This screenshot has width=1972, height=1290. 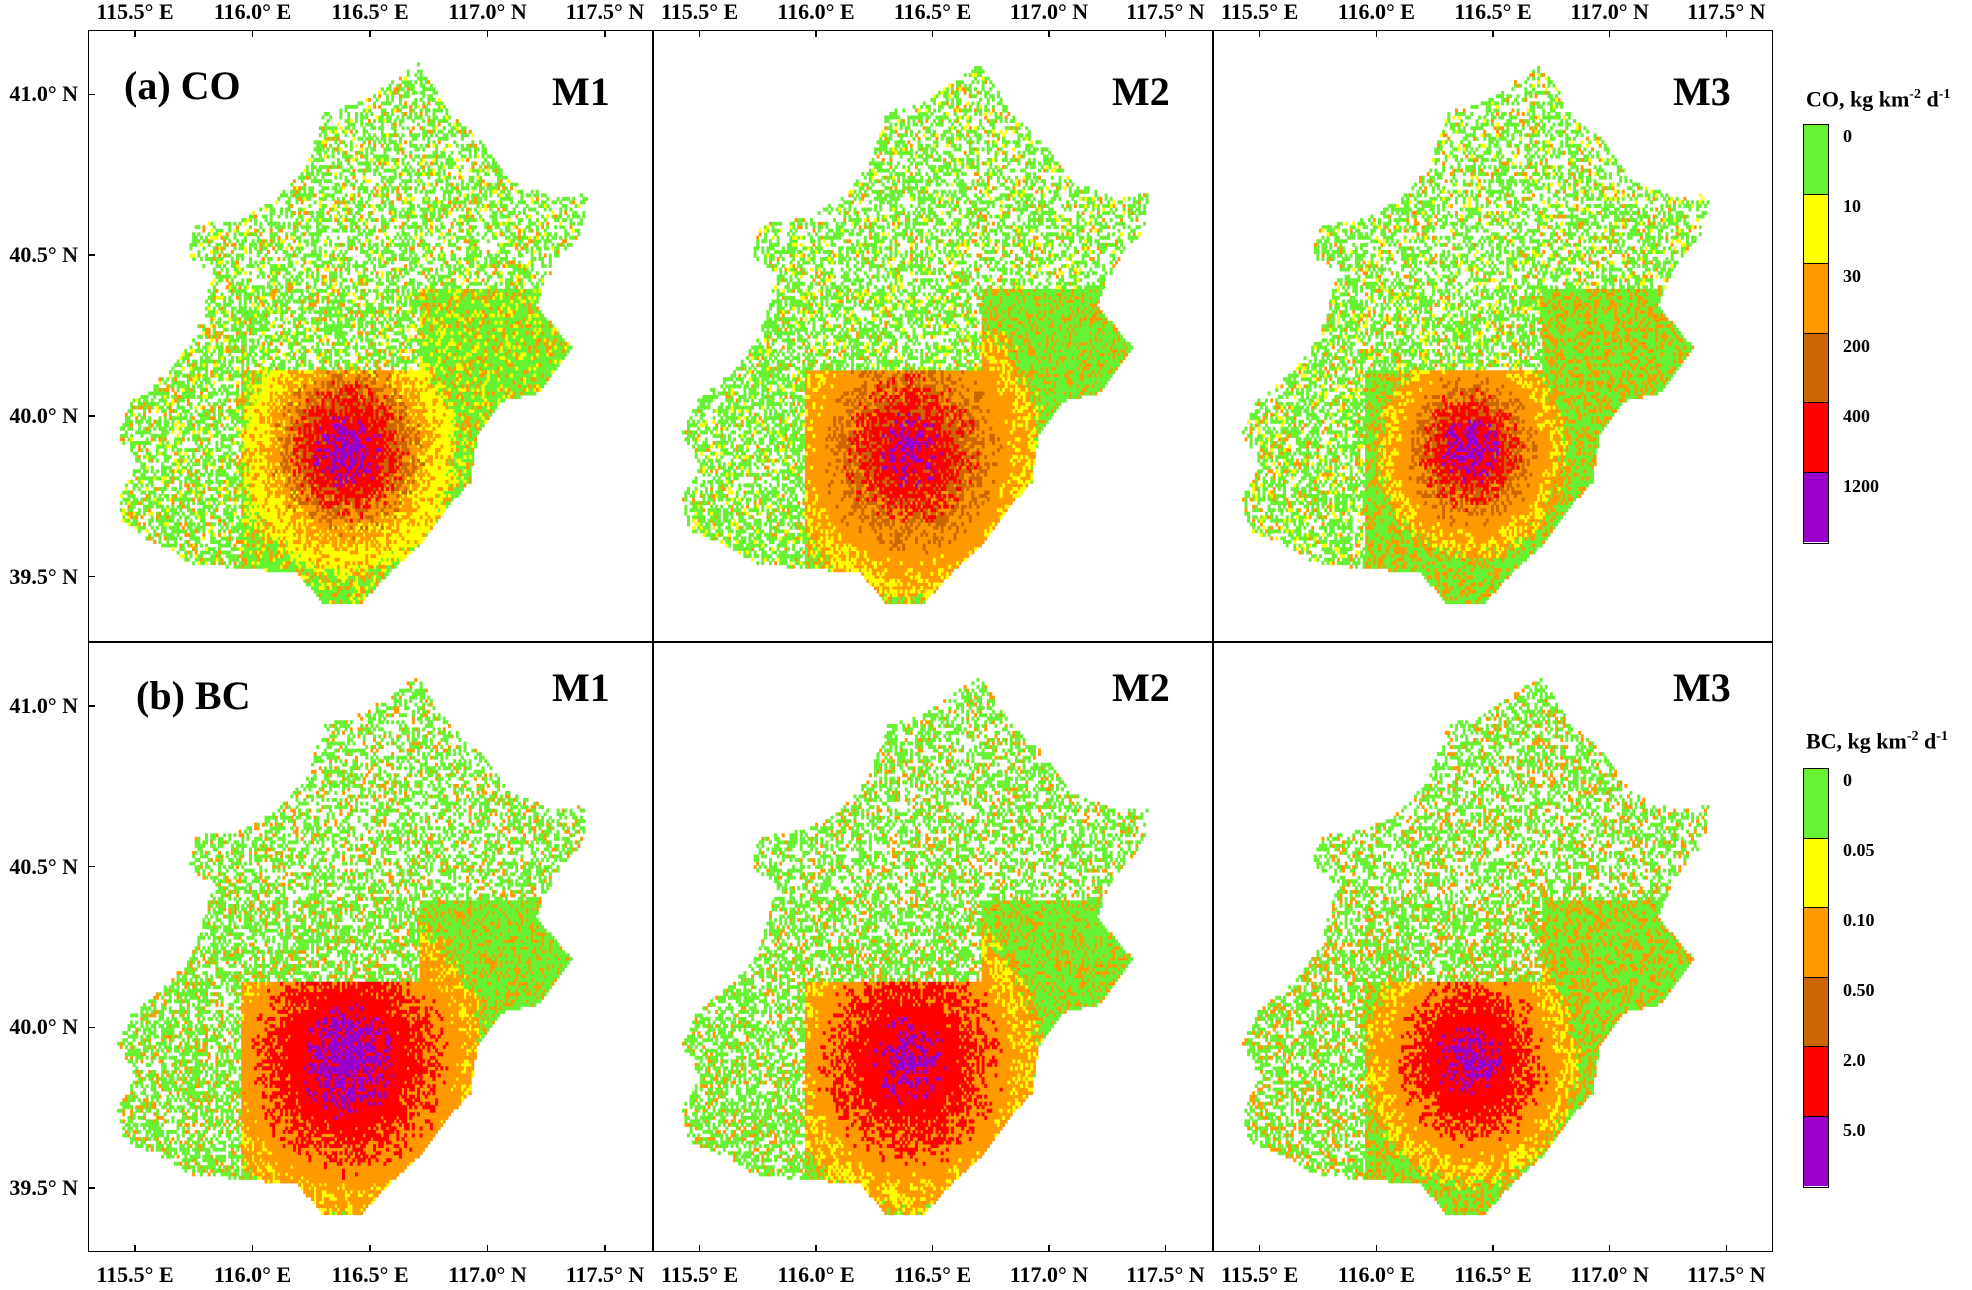 I want to click on legend-tick-label: 2.0, so click(x=1854, y=1060).